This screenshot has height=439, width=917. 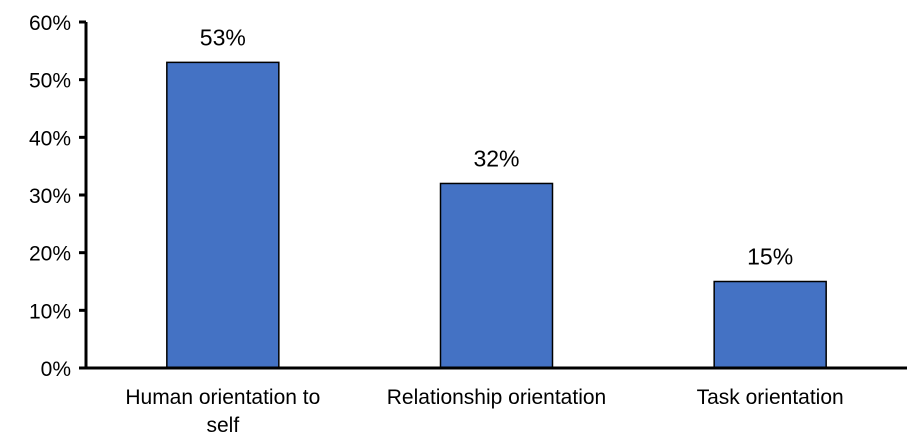 I want to click on y-tick-label: 50%, so click(x=50, y=81).